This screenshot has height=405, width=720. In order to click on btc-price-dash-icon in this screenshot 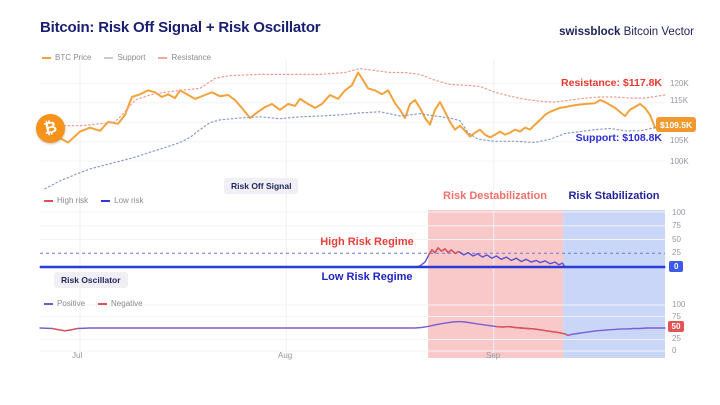, I will do `click(46, 57)`.